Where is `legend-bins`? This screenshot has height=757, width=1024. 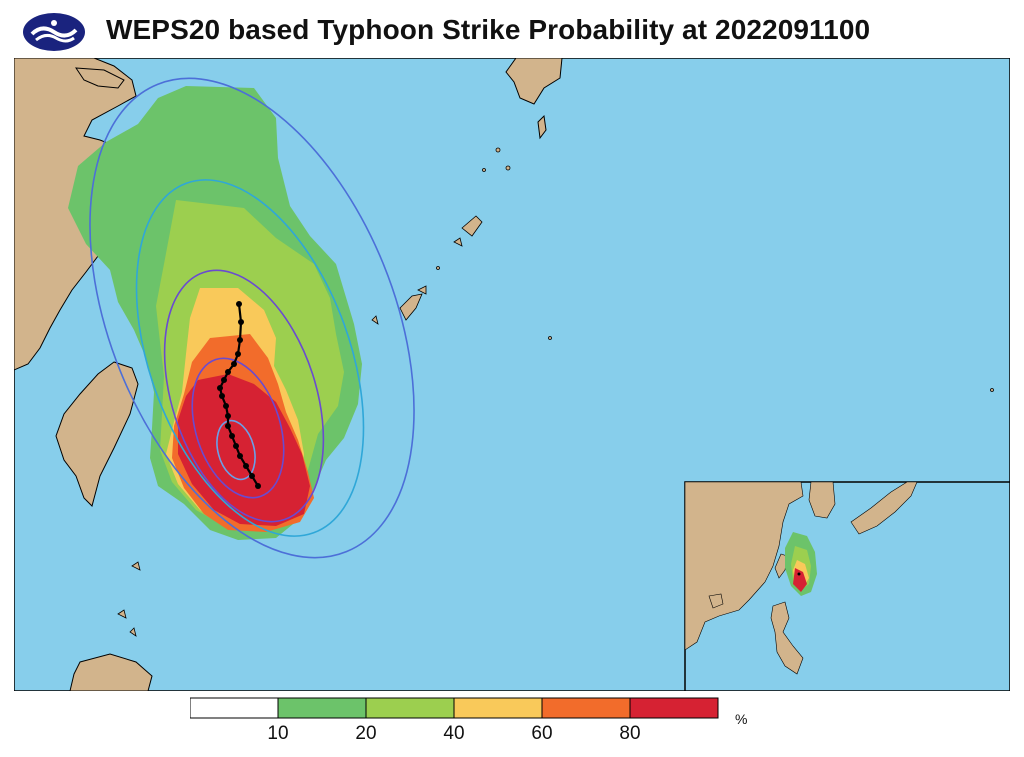 legend-bins is located at coordinates (454, 708).